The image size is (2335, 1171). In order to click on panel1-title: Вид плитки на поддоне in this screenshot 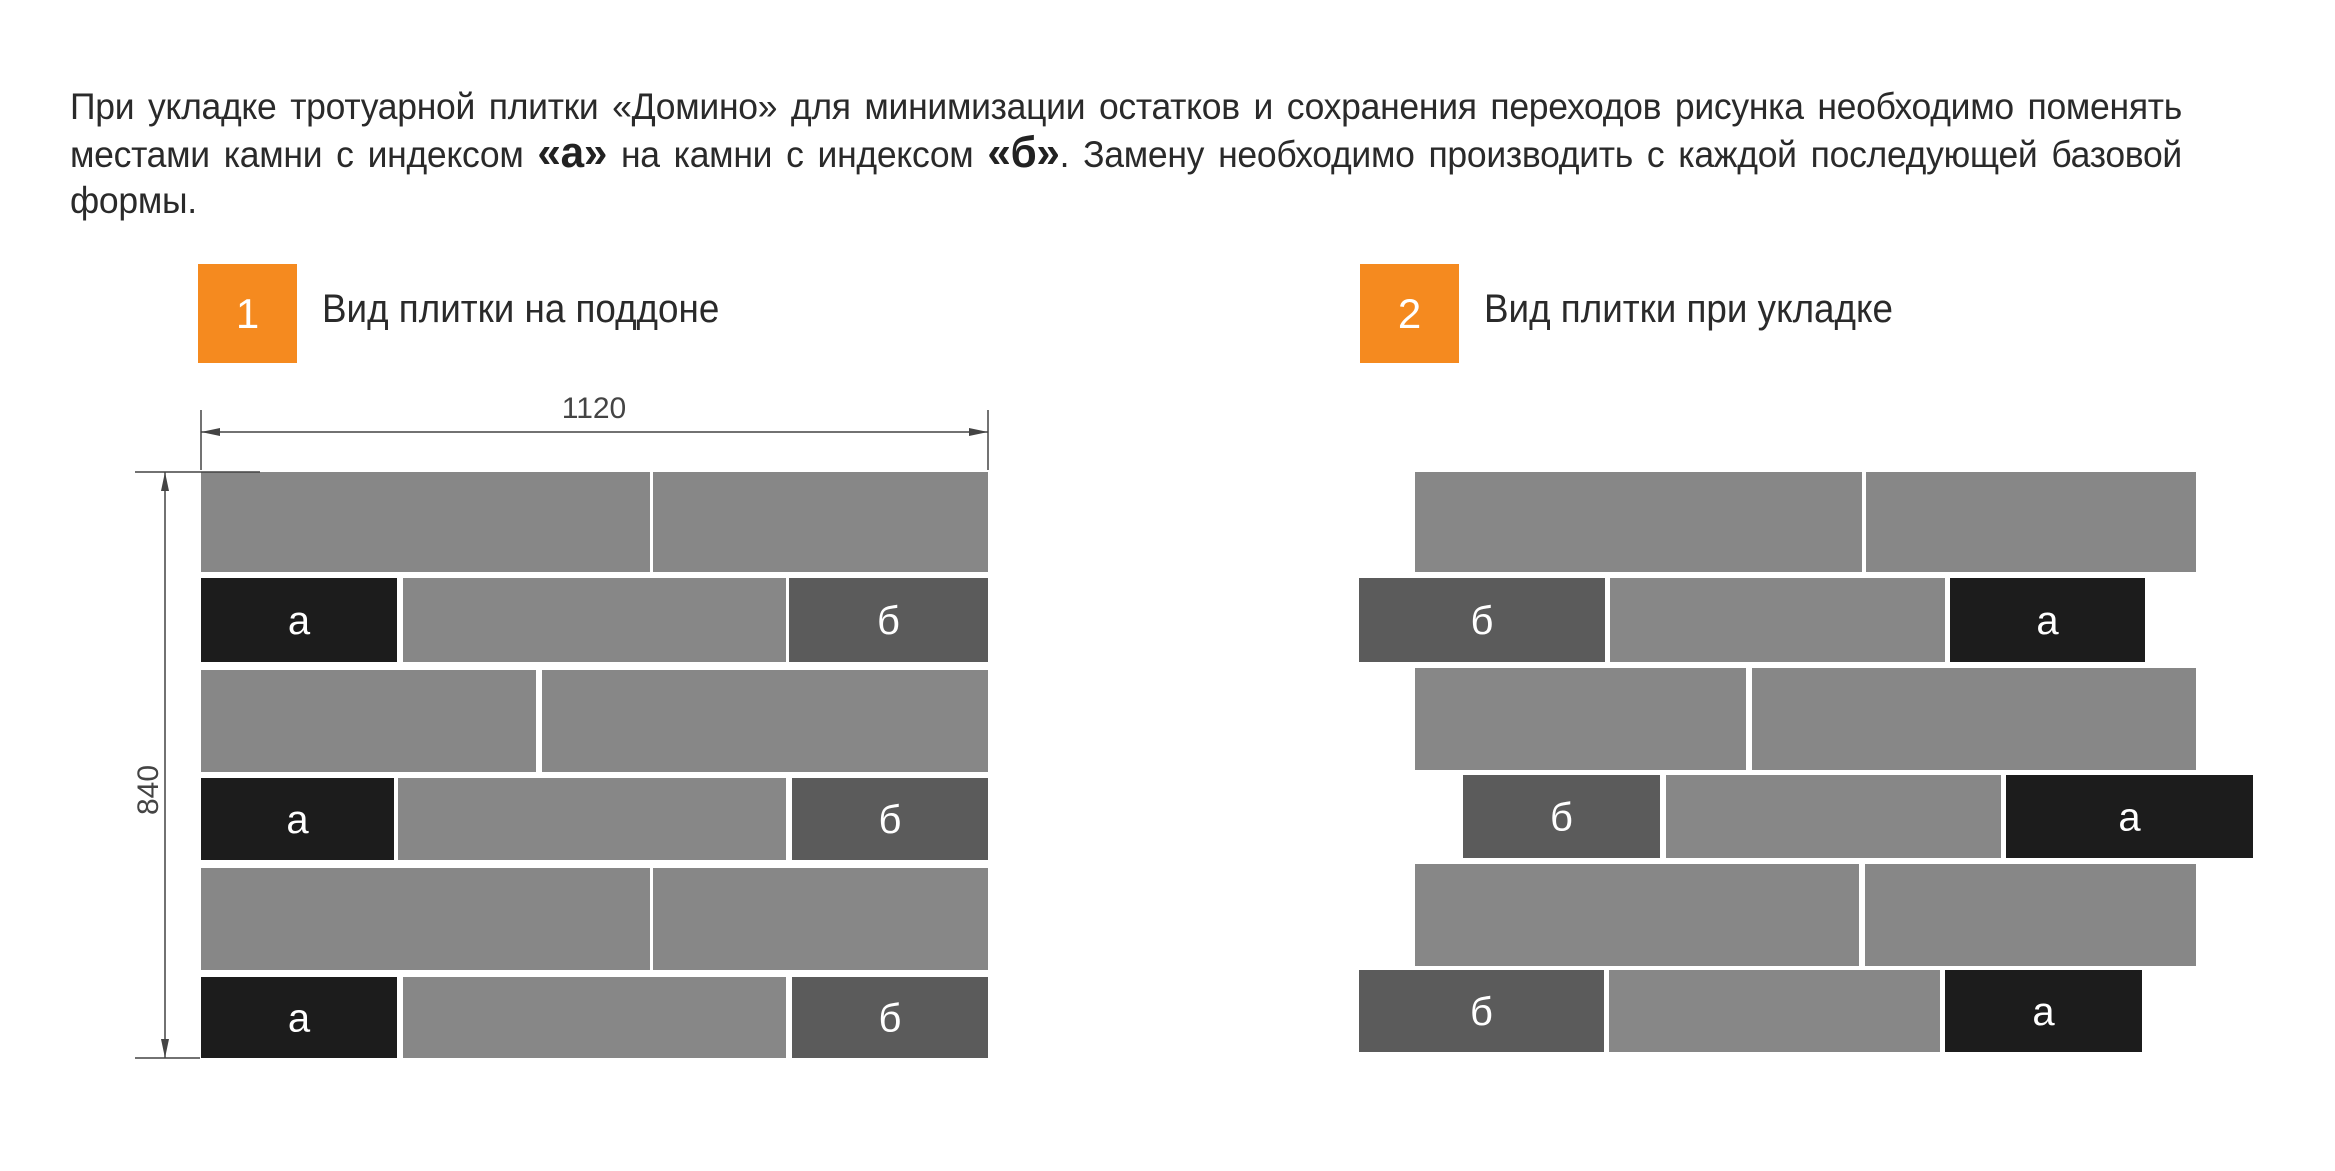, I will do `click(521, 309)`.